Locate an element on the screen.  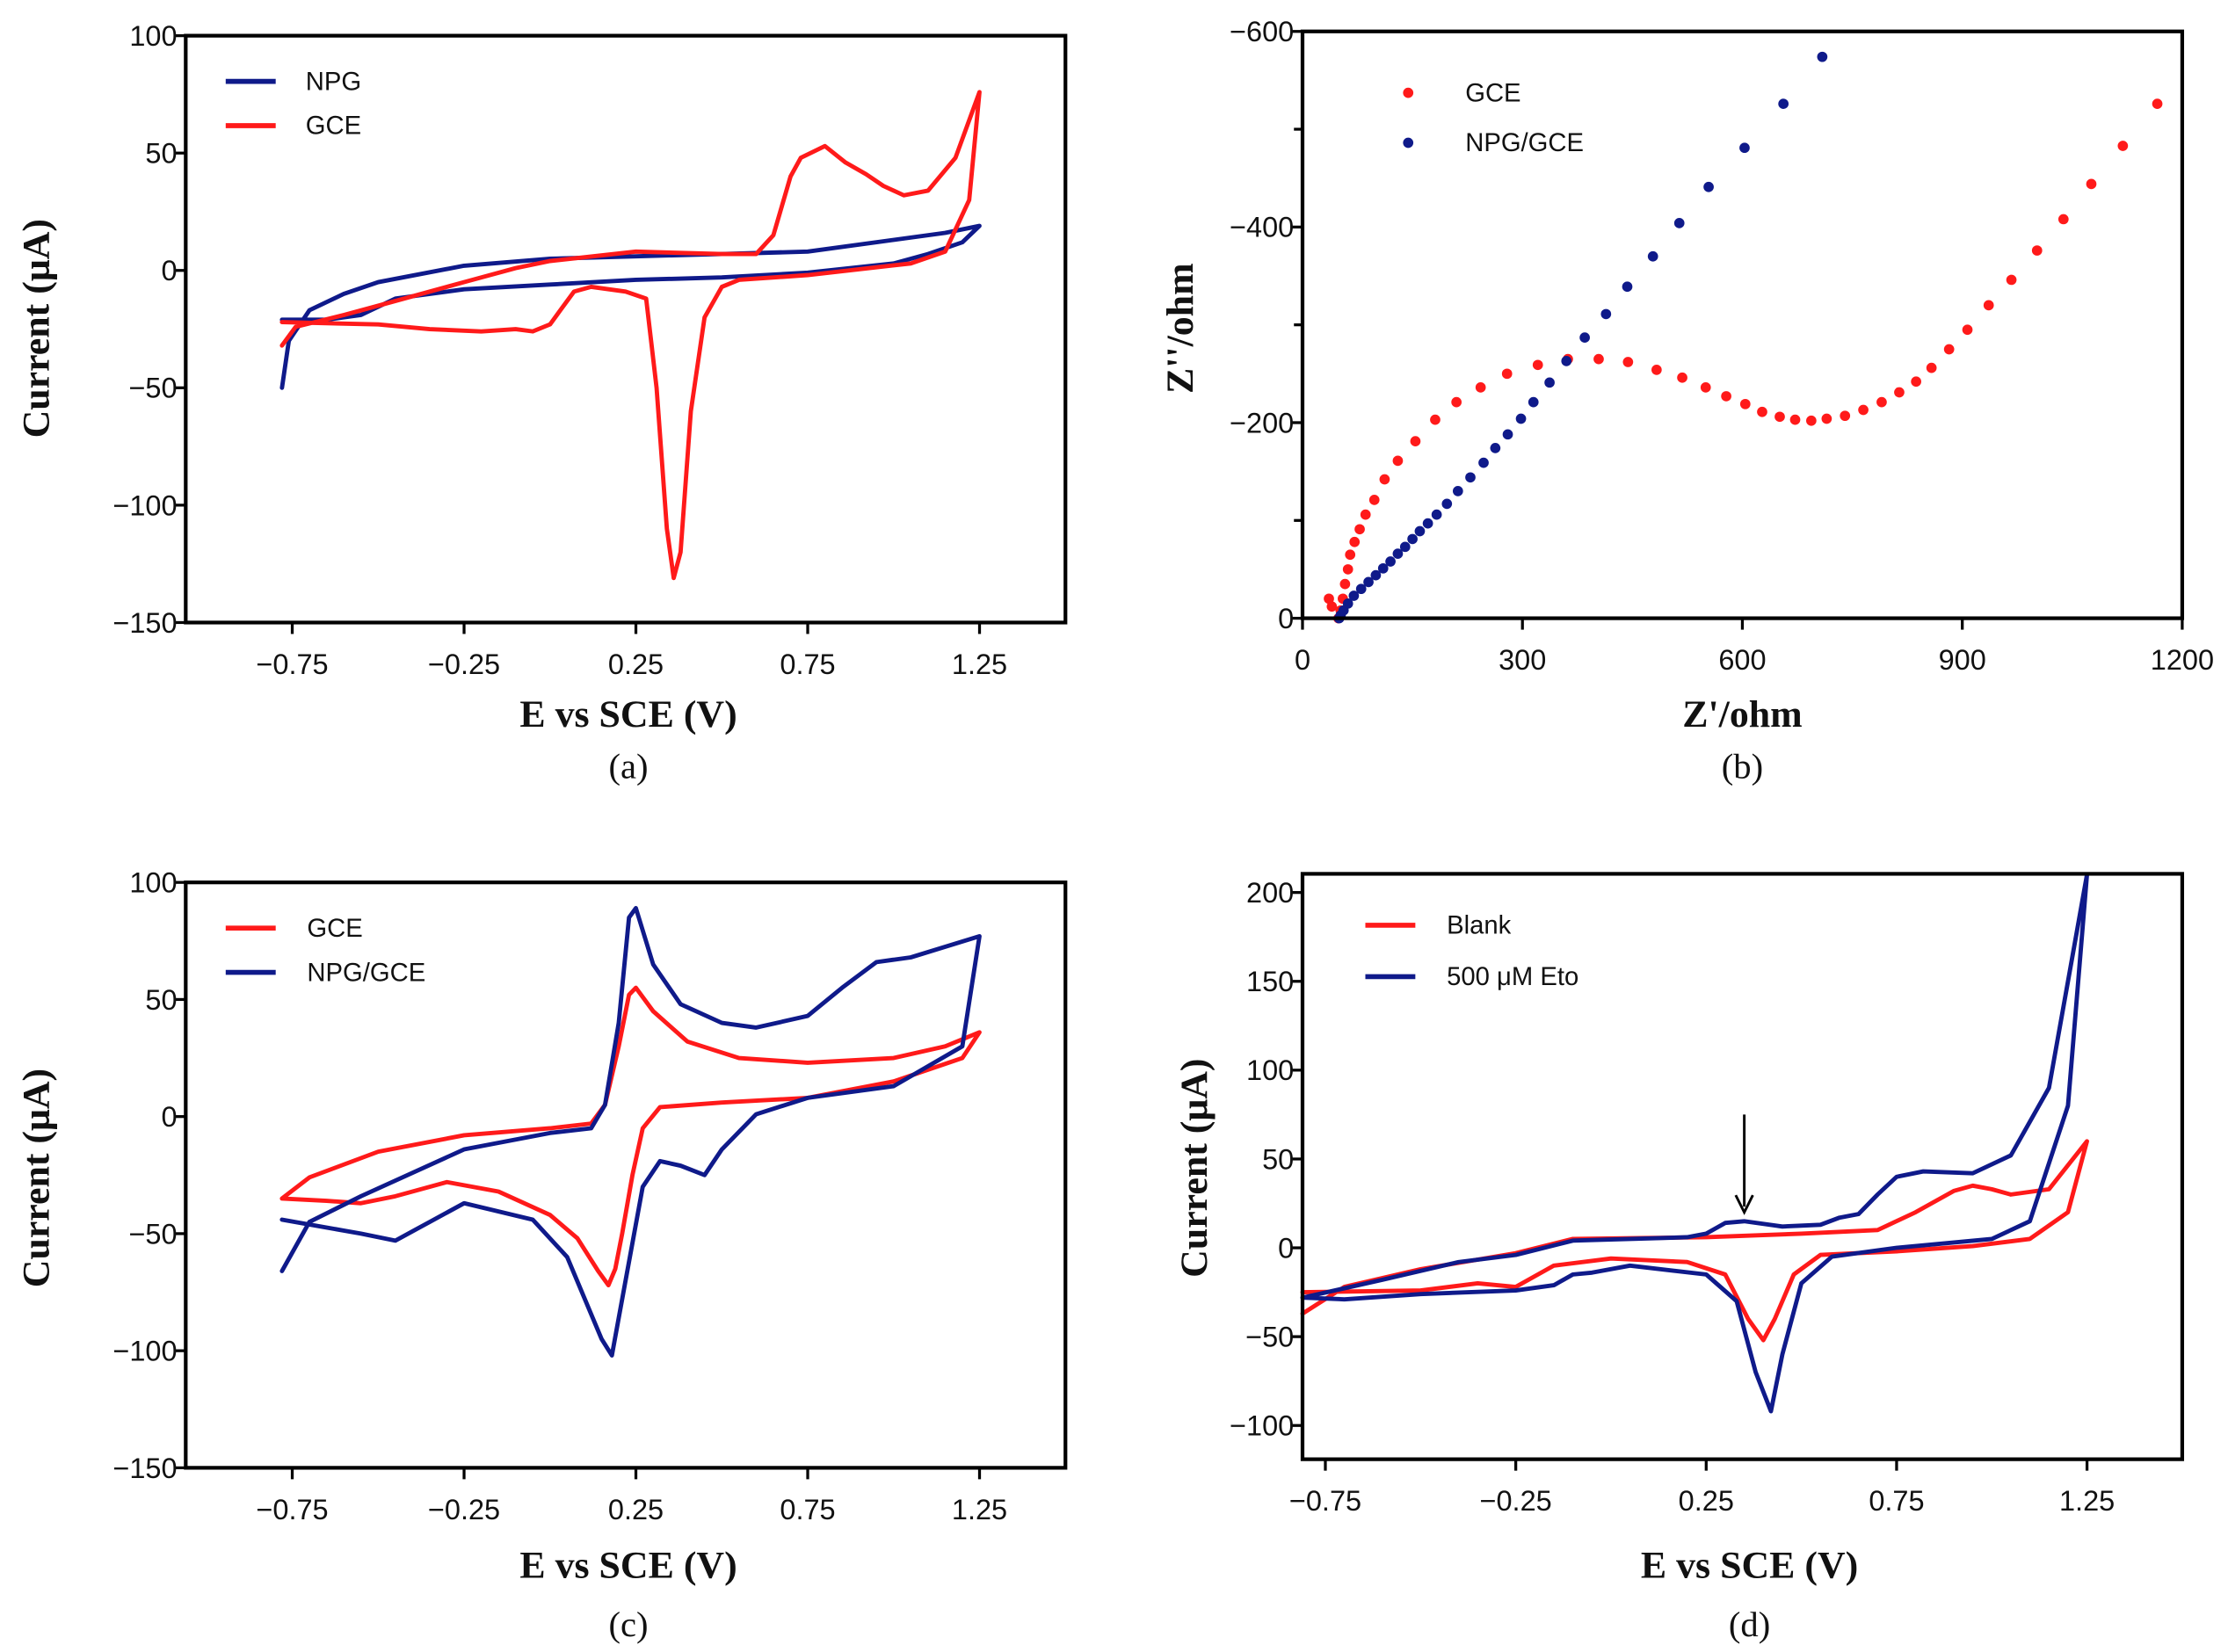
panel-caption: (a) is located at coordinates (628, 767).